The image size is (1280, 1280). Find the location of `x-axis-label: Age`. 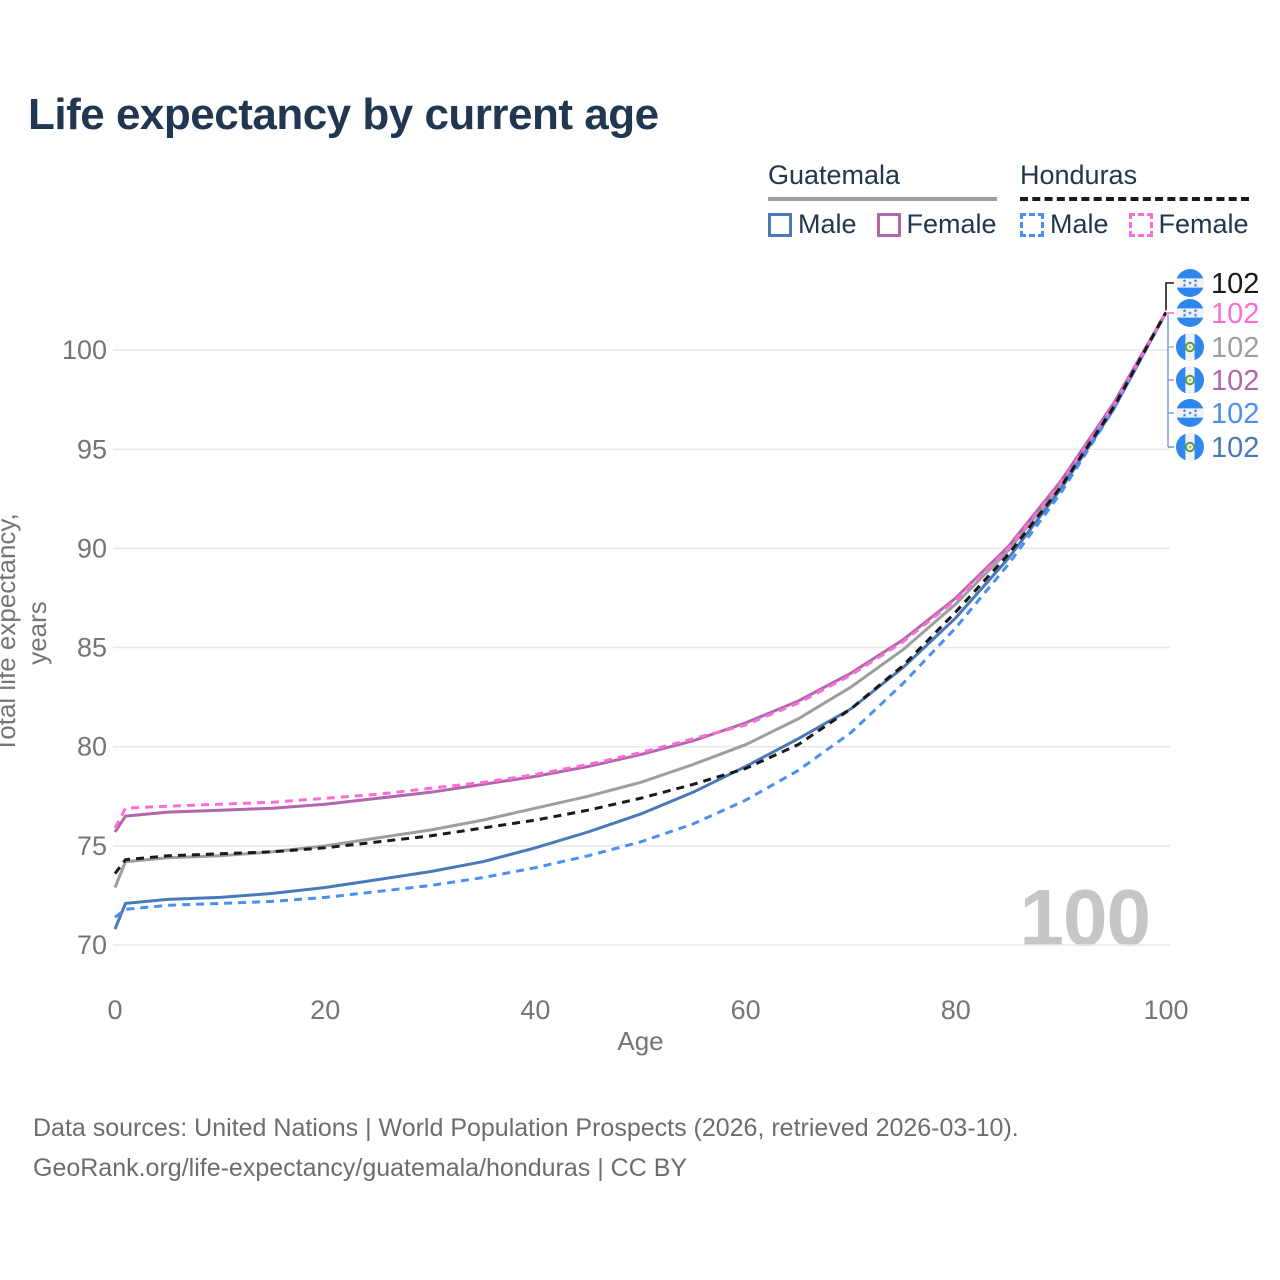

x-axis-label: Age is located at coordinates (640, 1041).